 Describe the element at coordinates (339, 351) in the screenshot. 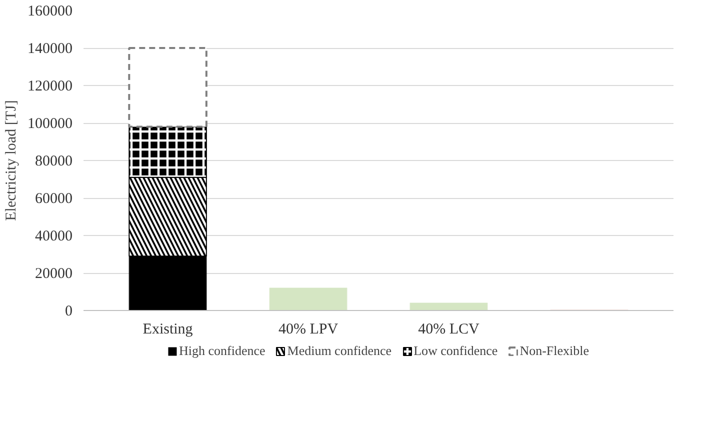

I see `legend-label: Medium confidence` at that location.